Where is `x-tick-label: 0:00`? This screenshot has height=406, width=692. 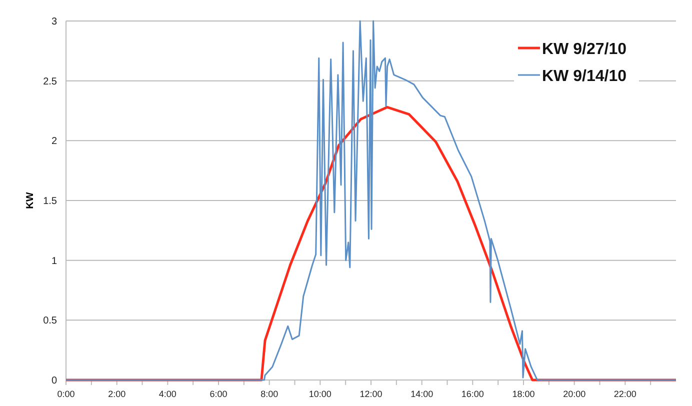 x-tick-label: 0:00 is located at coordinates (66, 394).